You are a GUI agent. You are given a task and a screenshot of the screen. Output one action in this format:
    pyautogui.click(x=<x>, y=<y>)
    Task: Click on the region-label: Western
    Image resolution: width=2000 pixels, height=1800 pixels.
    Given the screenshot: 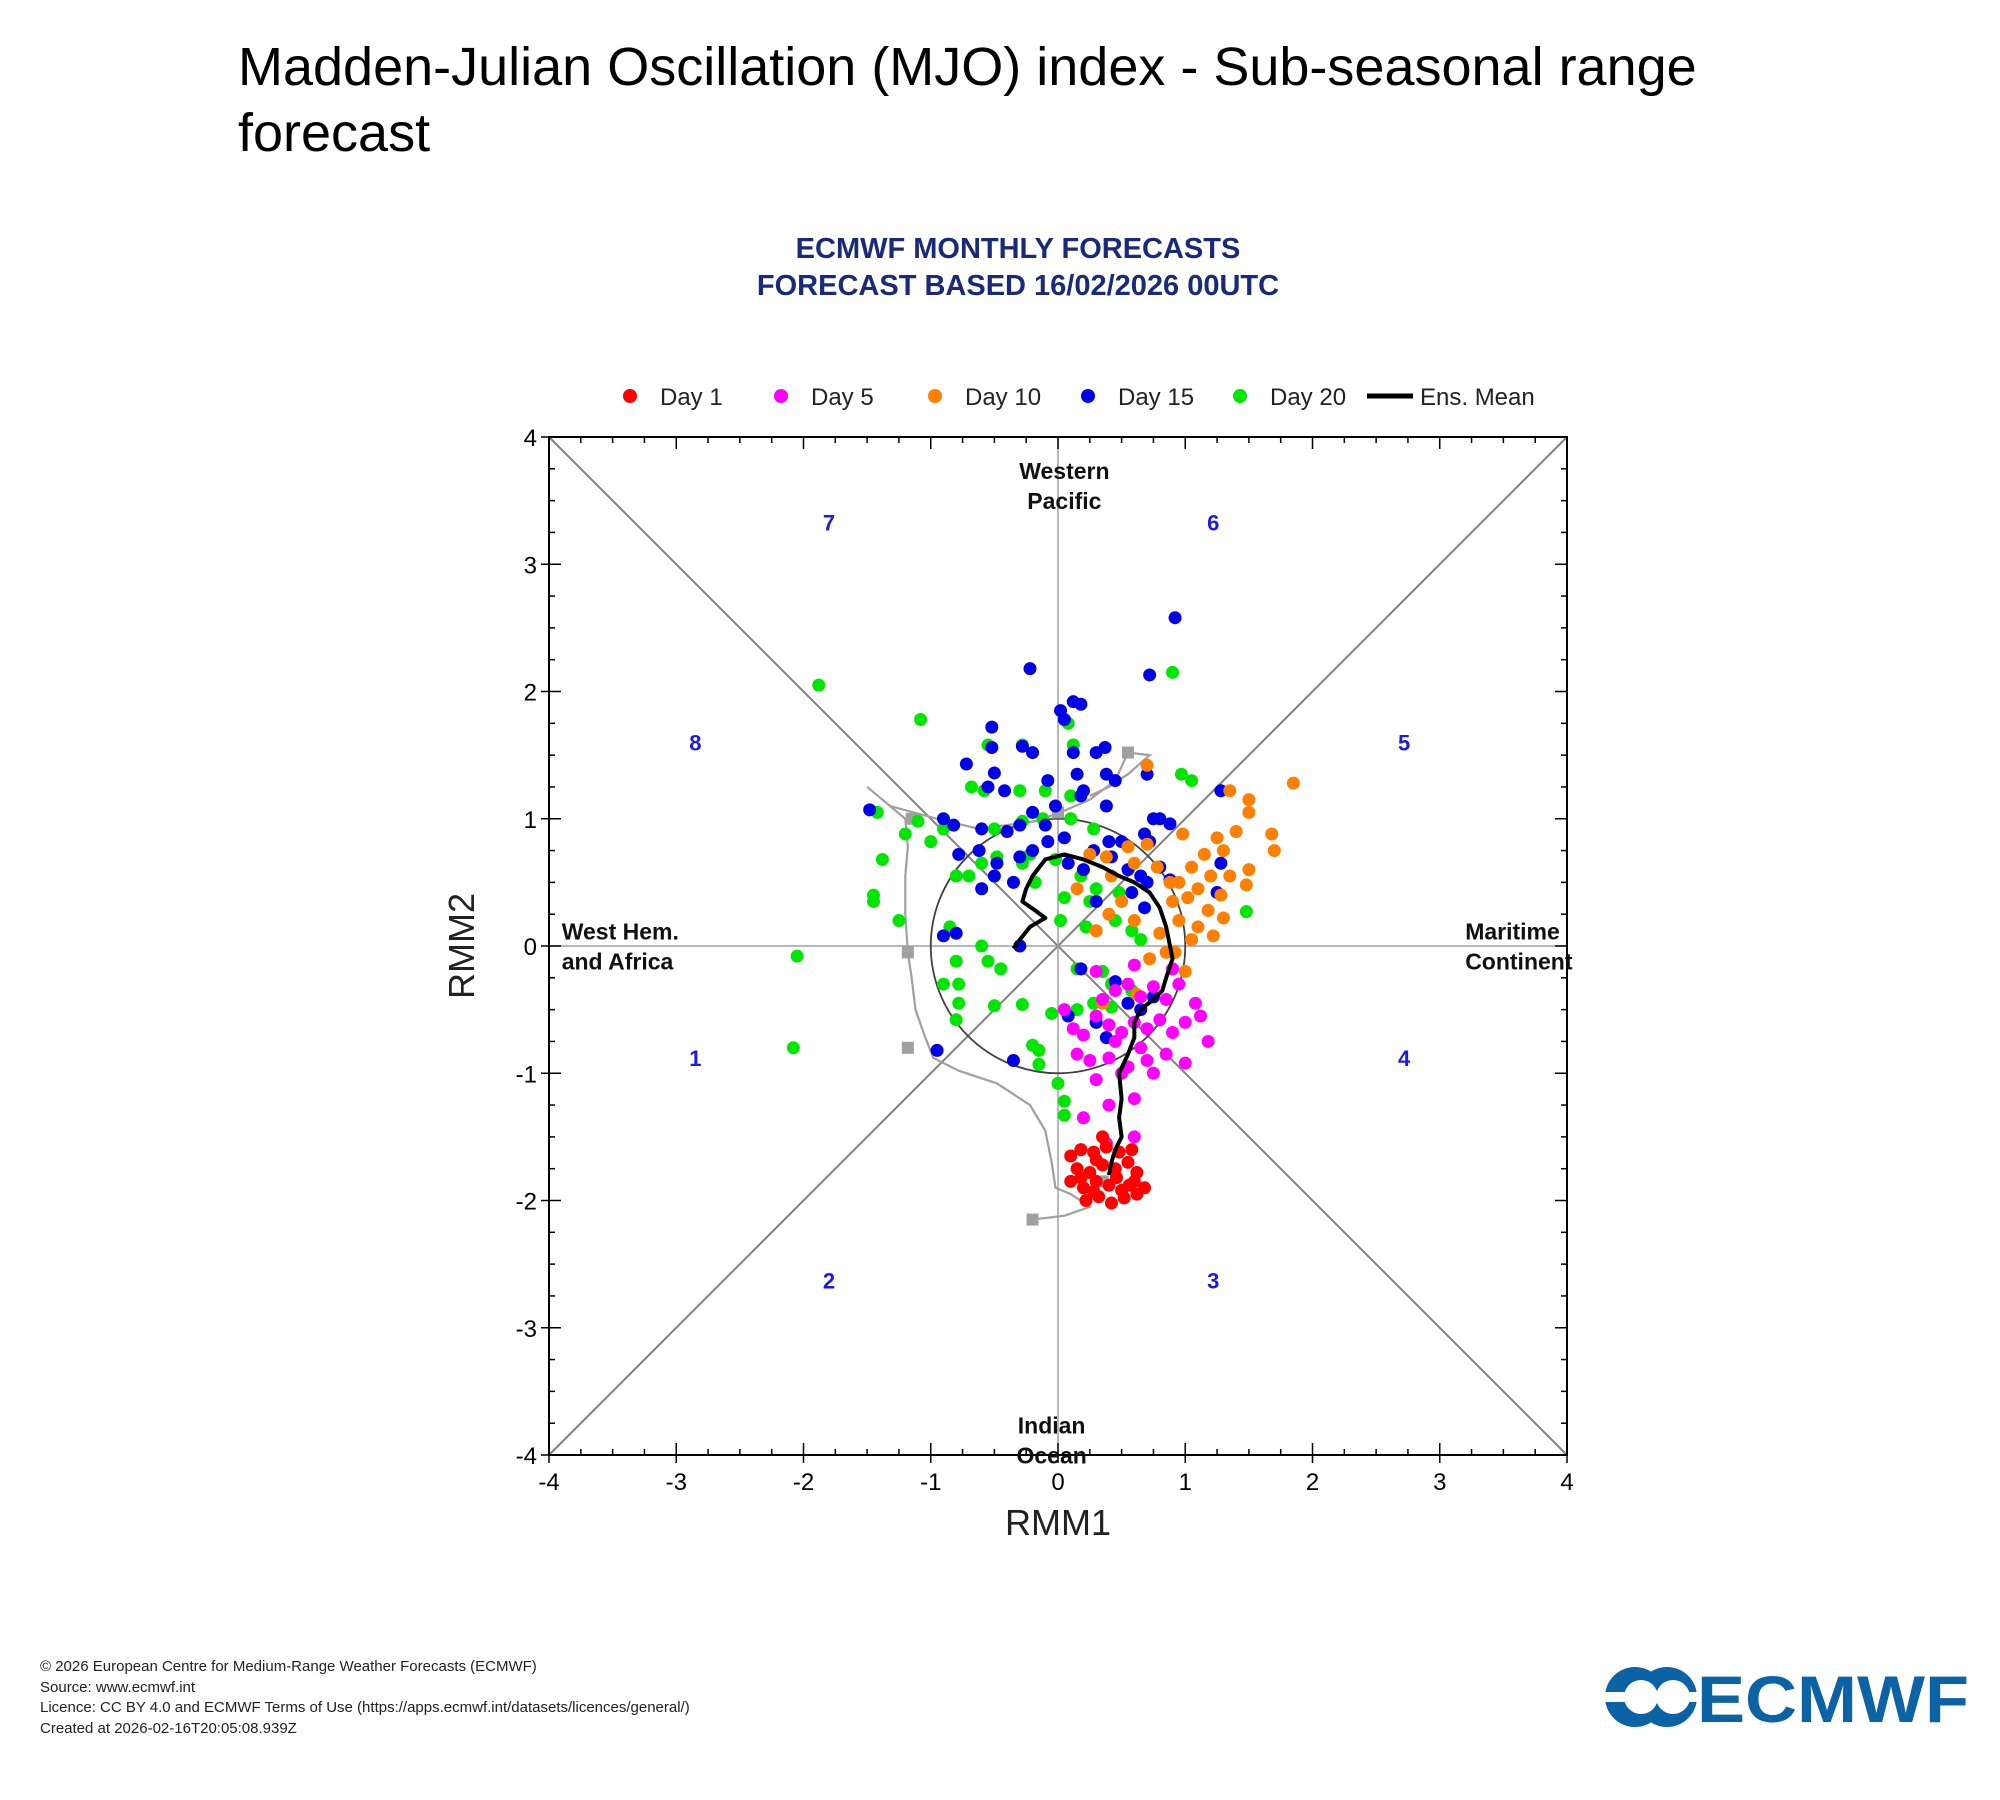 What is the action you would take?
    pyautogui.click(x=1064, y=471)
    